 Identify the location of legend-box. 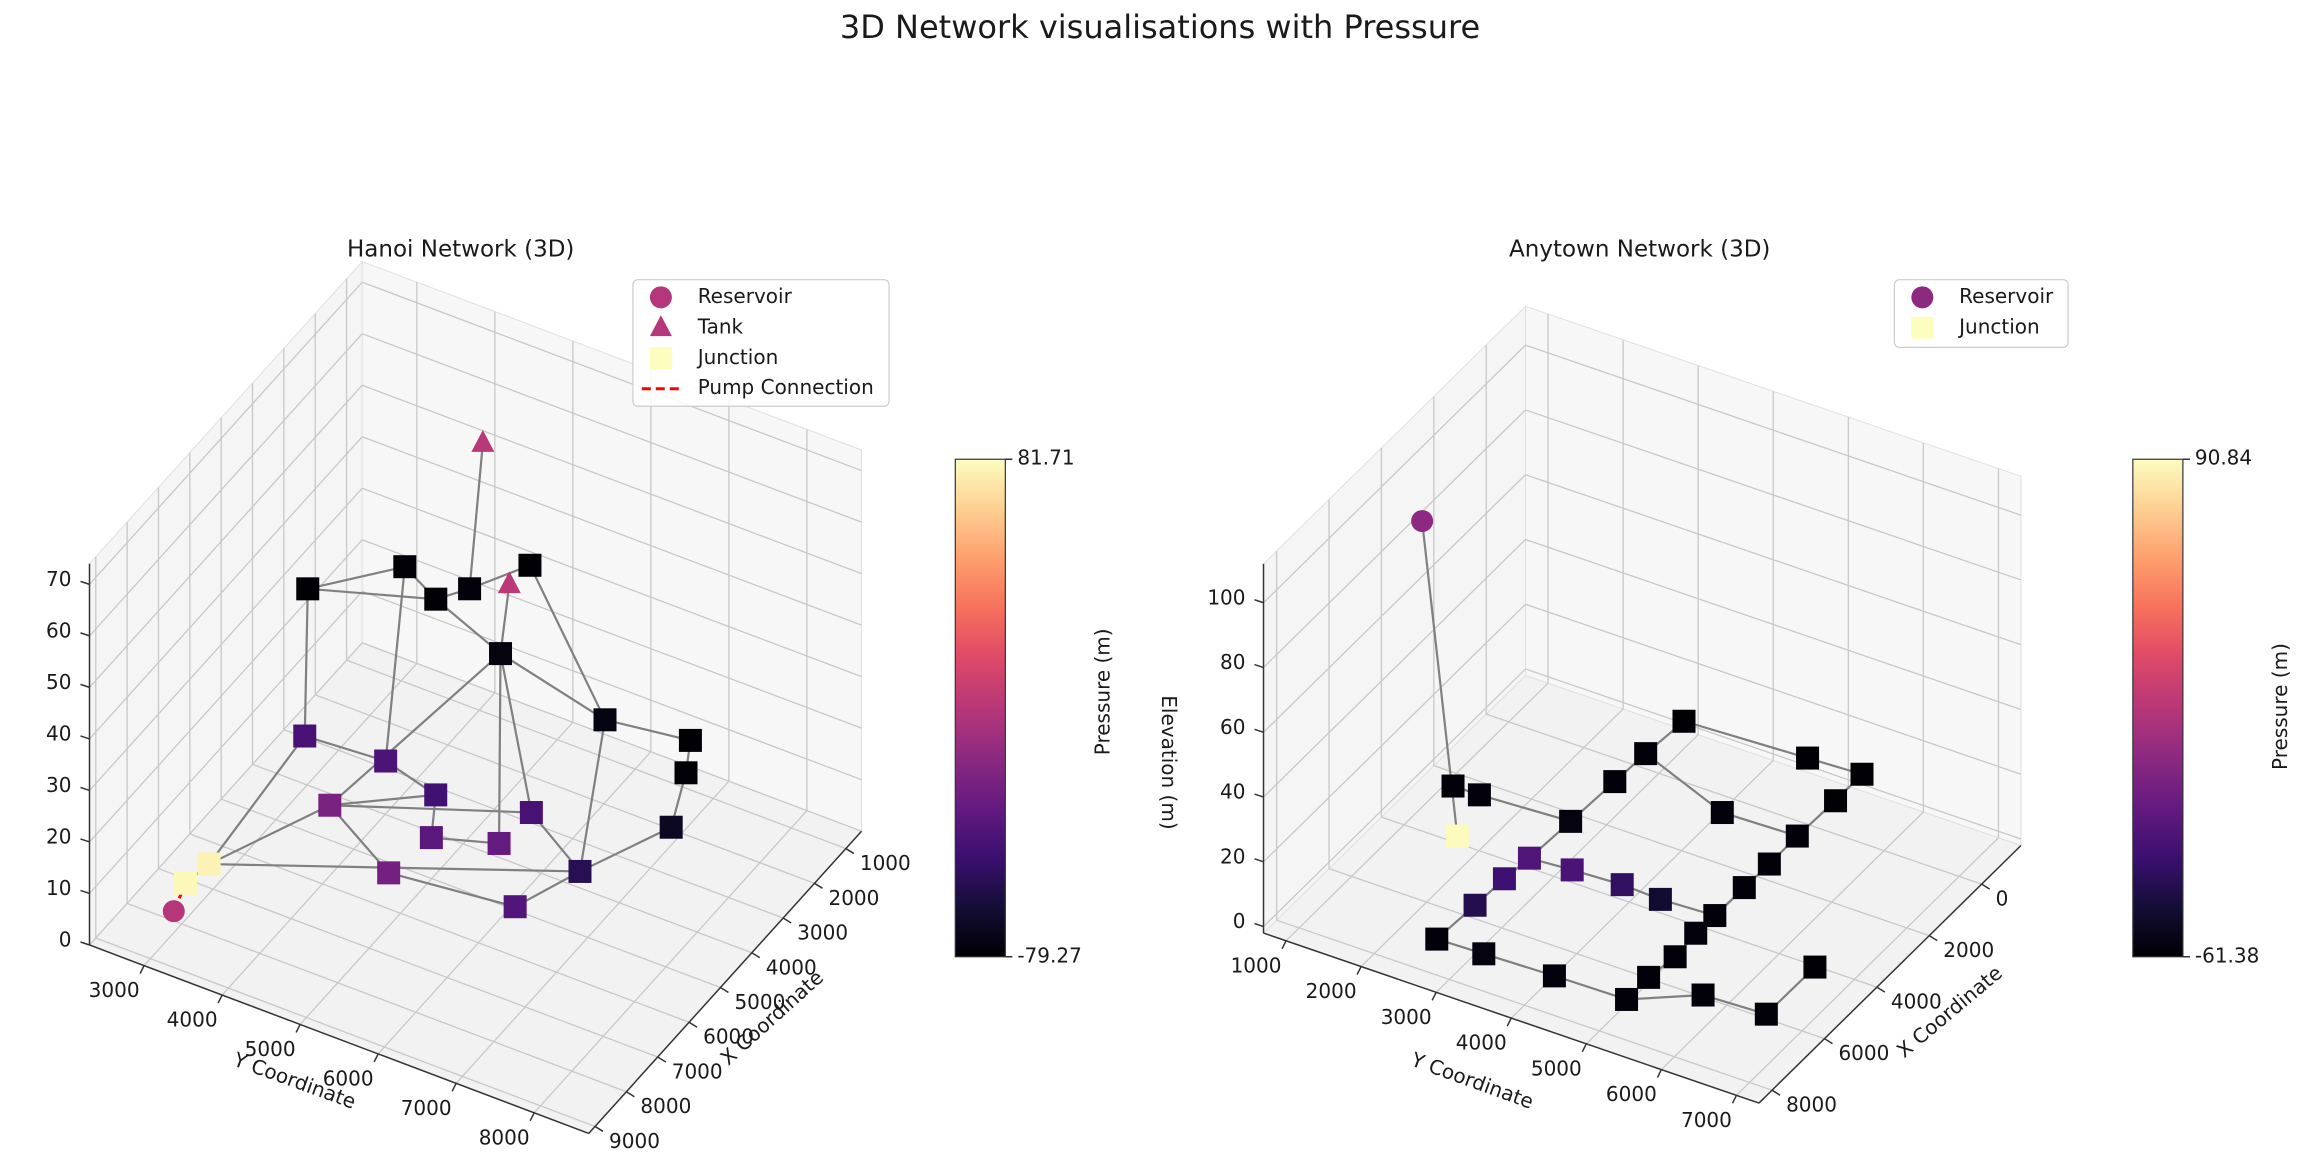
(761, 343).